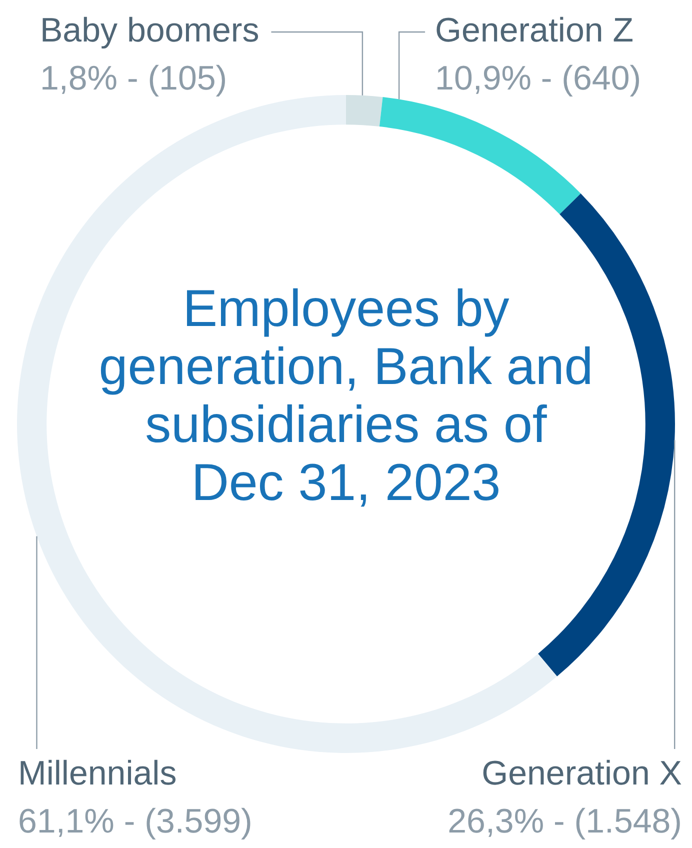 The height and width of the screenshot is (848, 692). I want to click on data-label: 61,1% - (3.599), so click(135, 821).